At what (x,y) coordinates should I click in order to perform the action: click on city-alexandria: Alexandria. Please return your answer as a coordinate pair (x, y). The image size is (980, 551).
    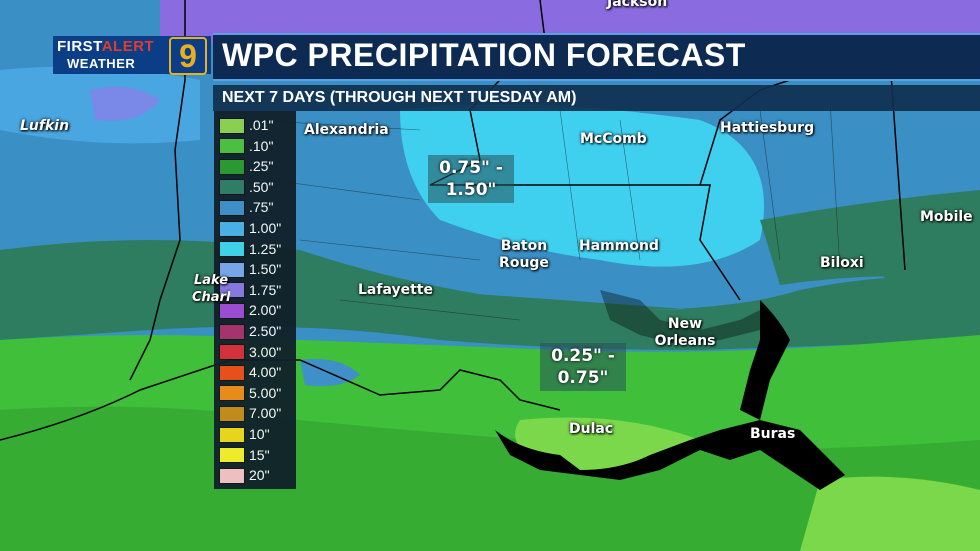
    Looking at the image, I should click on (346, 130).